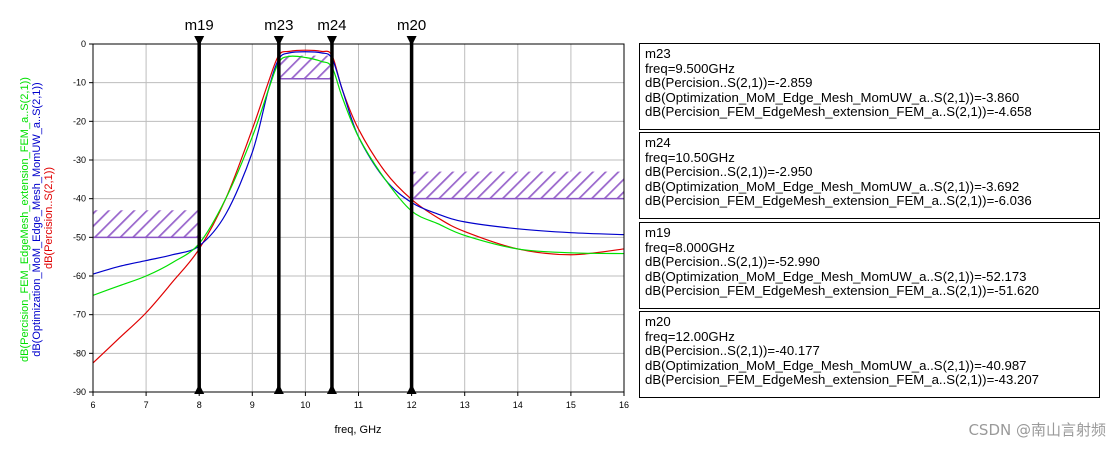 The width and height of the screenshot is (1120, 450). What do you see at coordinates (658, 53) in the screenshot?
I see `marker-readout-name: m23` at bounding box center [658, 53].